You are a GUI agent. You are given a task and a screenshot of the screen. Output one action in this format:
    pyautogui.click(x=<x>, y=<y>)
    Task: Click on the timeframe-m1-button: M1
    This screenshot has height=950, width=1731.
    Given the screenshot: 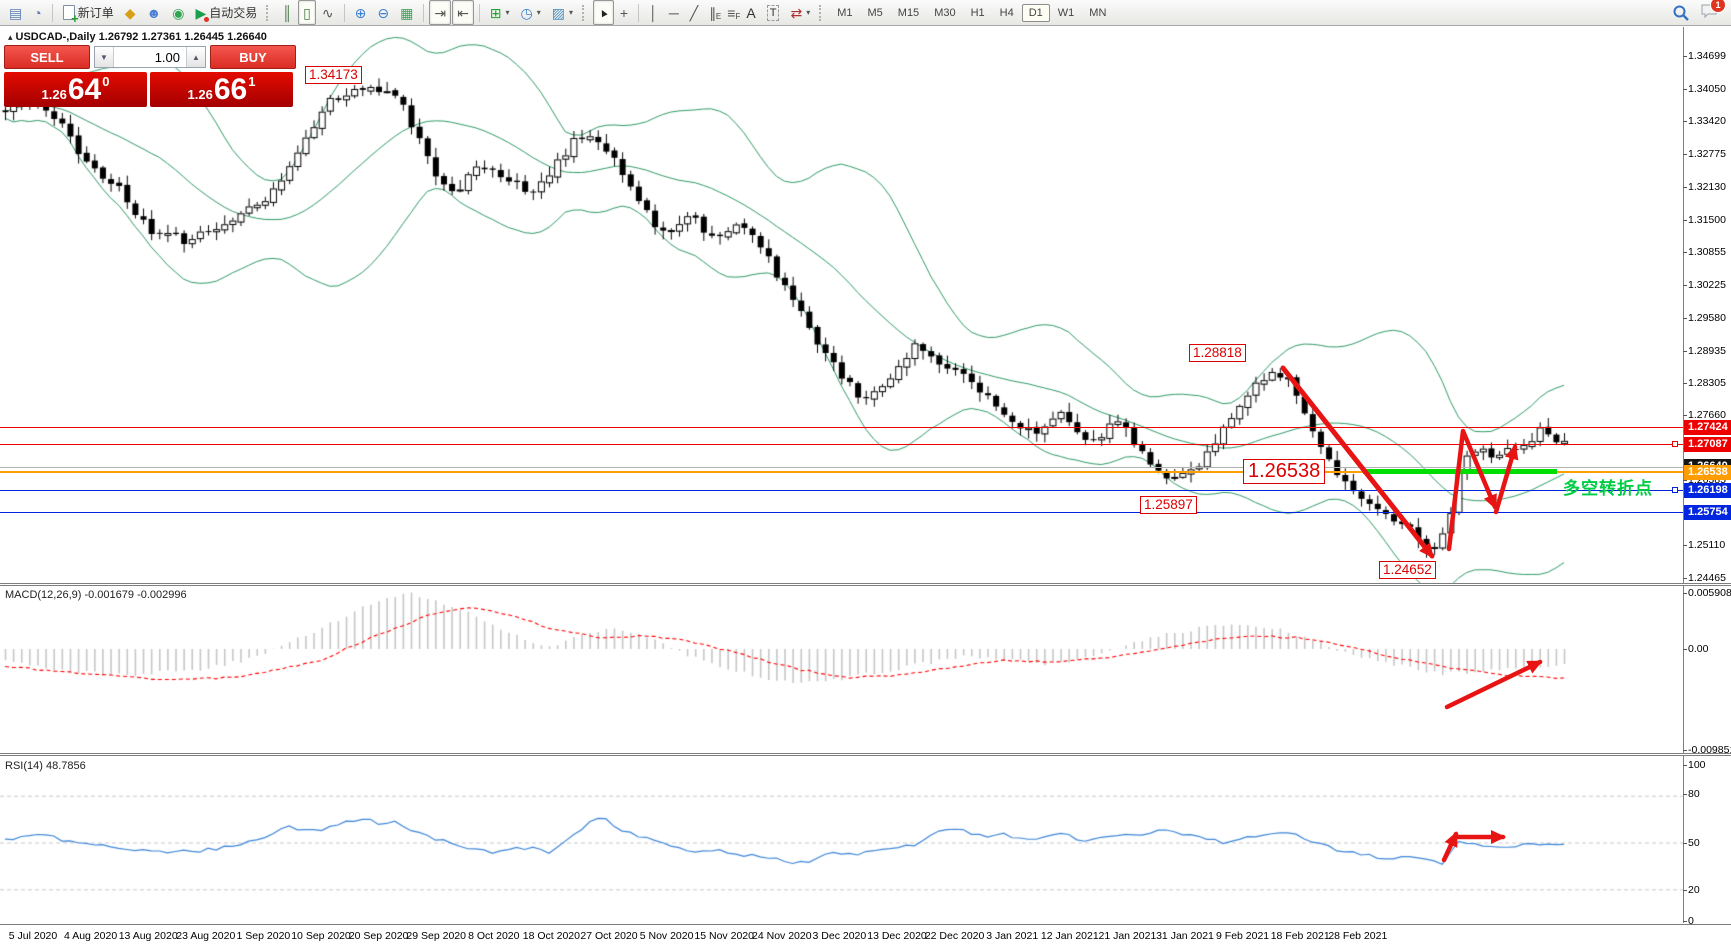 What is the action you would take?
    pyautogui.click(x=845, y=12)
    